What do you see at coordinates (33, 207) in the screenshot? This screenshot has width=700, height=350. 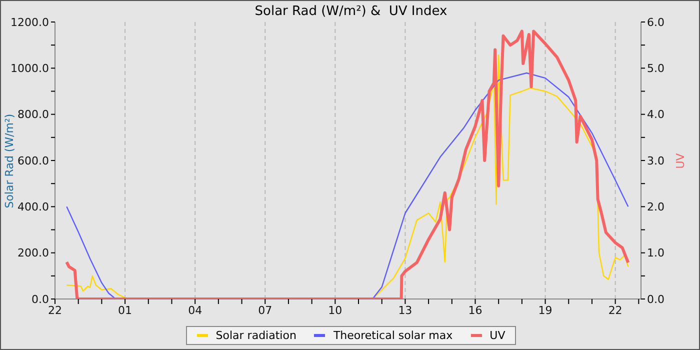 I see `y-tick-label: 400.0` at bounding box center [33, 207].